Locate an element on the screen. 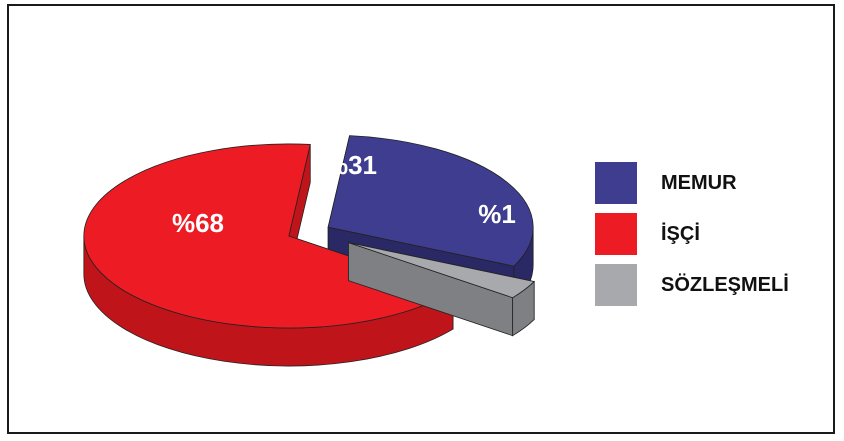 This screenshot has width=844, height=441. legend-label-isci: İŞÇİ is located at coordinates (680, 234).